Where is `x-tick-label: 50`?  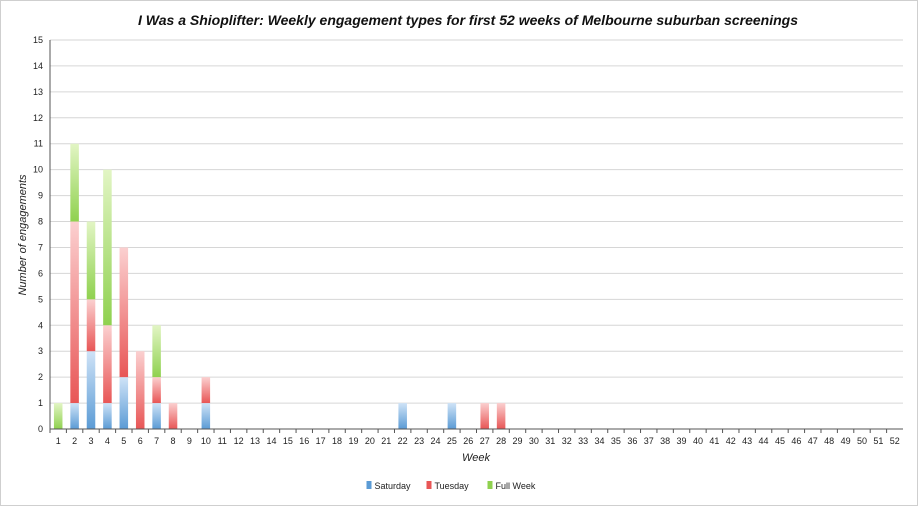
x-tick-label: 50 is located at coordinates (862, 441).